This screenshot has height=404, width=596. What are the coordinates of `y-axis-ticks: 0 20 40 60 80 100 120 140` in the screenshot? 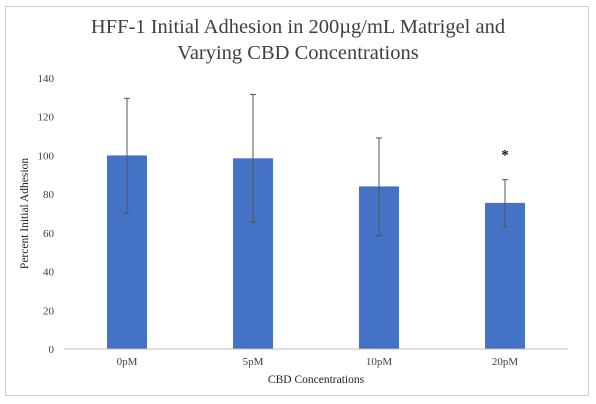 It's located at (46, 214).